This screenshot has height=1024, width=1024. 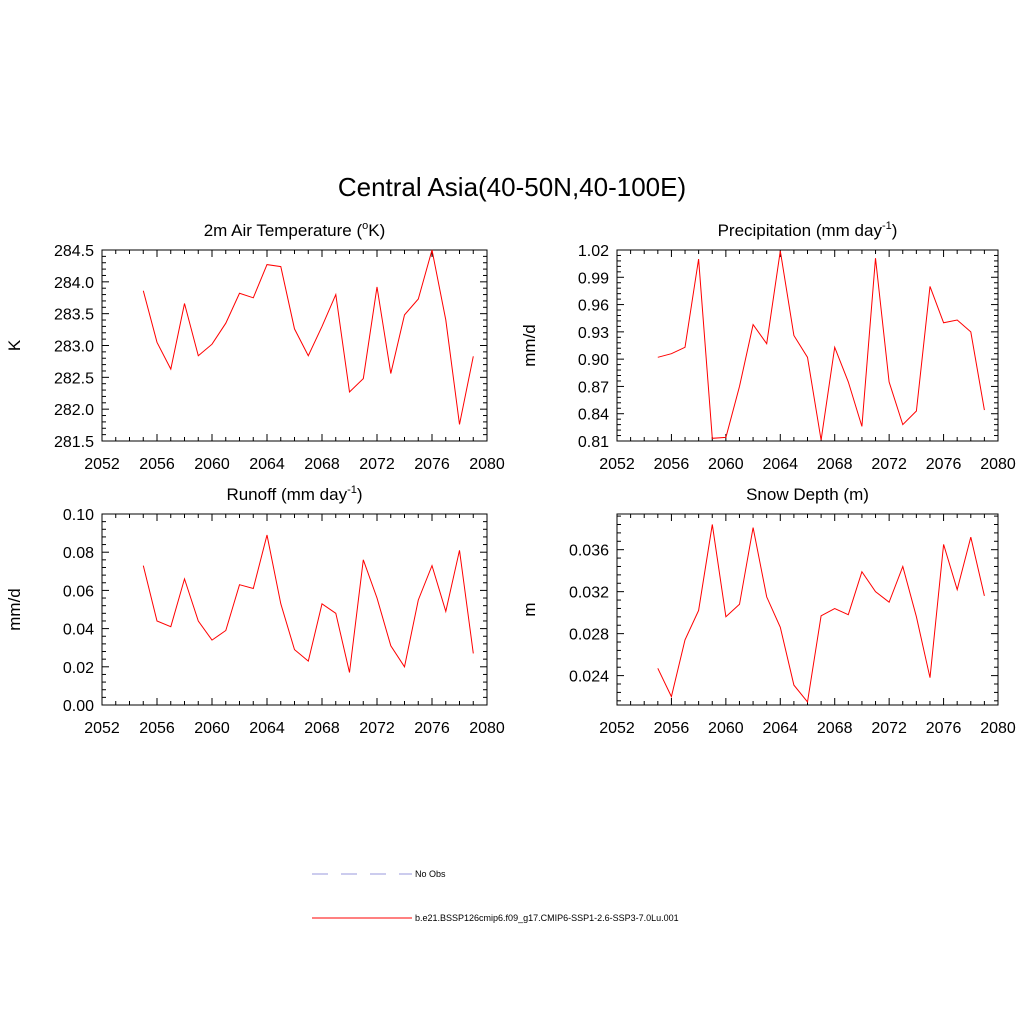 What do you see at coordinates (78, 630) in the screenshot?
I see `y-tick-label: 0.04` at bounding box center [78, 630].